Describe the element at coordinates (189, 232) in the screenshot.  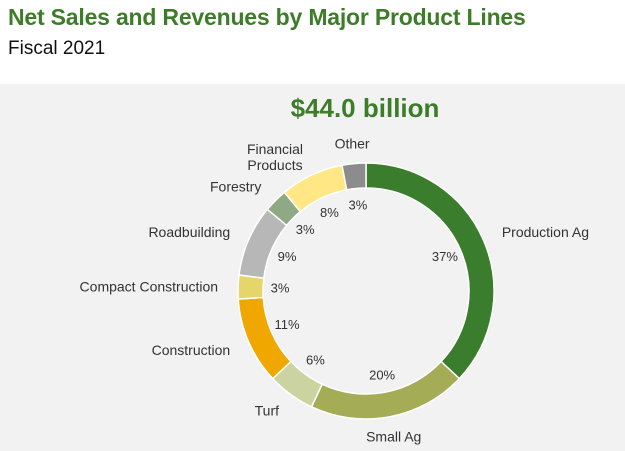
I see `category-label-roadbuilding: Roadbuilding` at that location.